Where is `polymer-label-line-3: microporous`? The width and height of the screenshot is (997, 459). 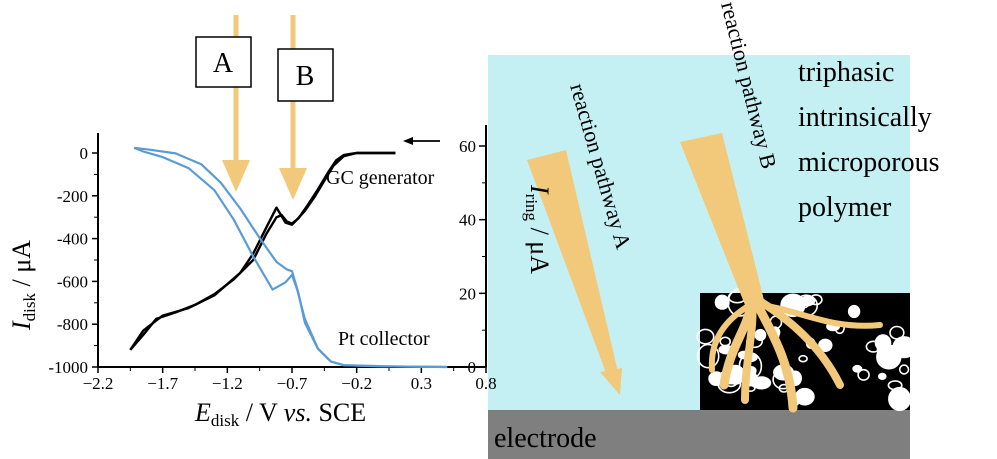
polymer-label-line-3: microporous is located at coordinates (869, 162).